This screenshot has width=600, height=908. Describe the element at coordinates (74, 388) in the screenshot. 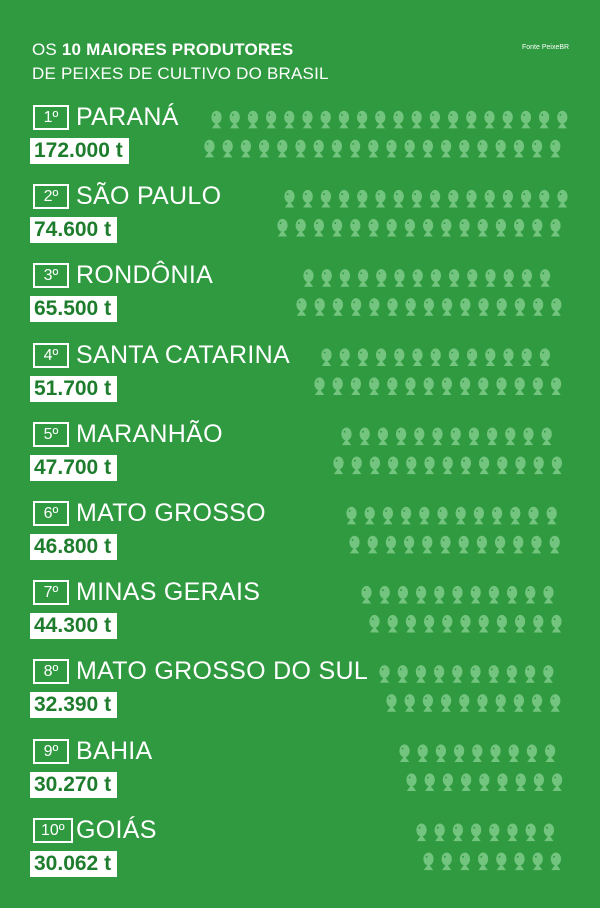

I see `amount-label: 51.700 t` at that location.